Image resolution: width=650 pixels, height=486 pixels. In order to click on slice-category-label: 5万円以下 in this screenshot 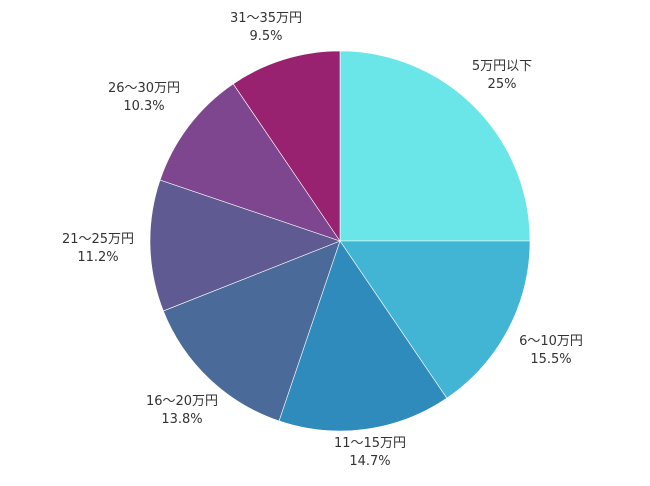, I will do `click(502, 66)`.